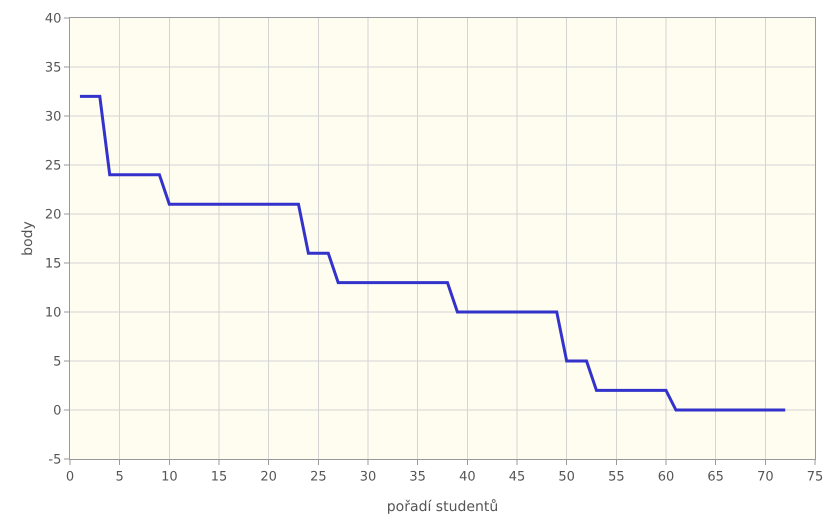 Image resolution: width=827 pixels, height=521 pixels. What do you see at coordinates (70, 477) in the screenshot?
I see `x-tick-label: 0` at bounding box center [70, 477].